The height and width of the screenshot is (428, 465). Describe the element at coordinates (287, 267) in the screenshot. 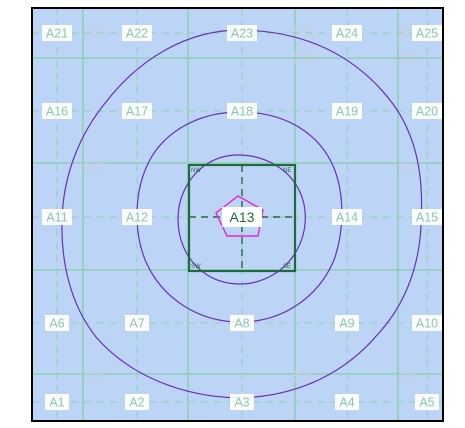

I see `corner-label-se: SE` at that location.